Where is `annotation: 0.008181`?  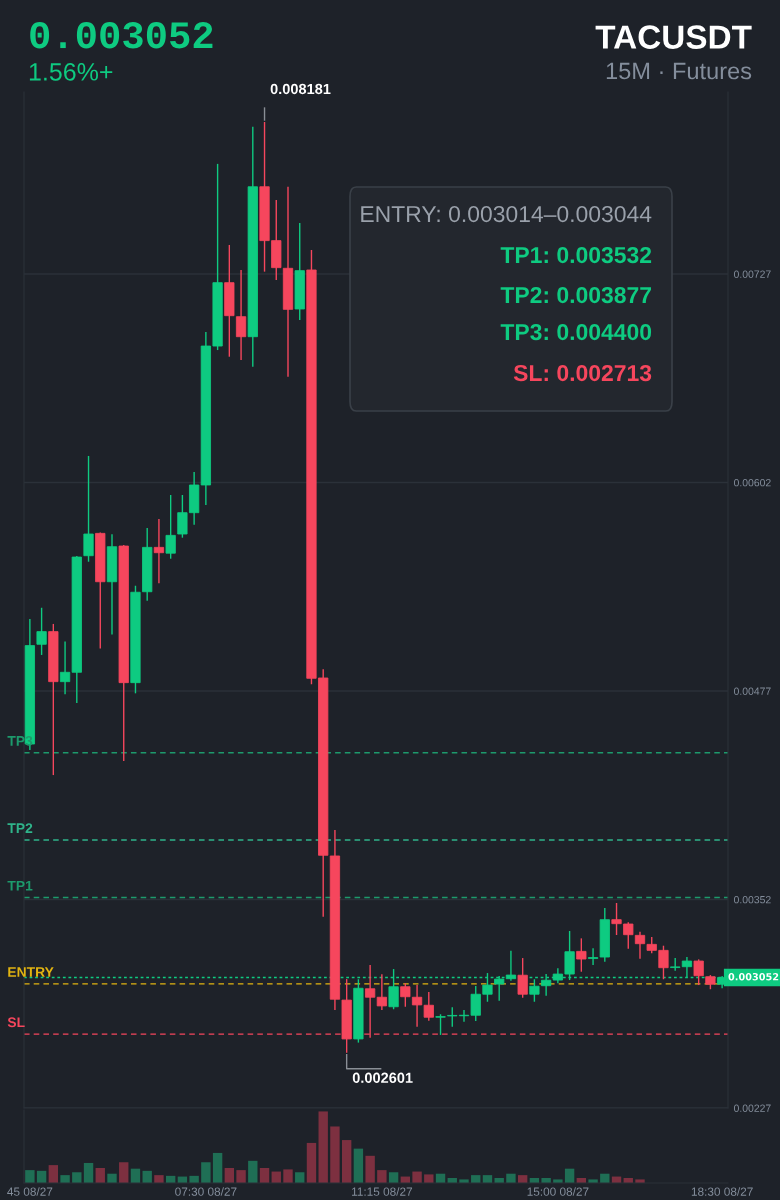
annotation: 0.008181 is located at coordinates (300, 89).